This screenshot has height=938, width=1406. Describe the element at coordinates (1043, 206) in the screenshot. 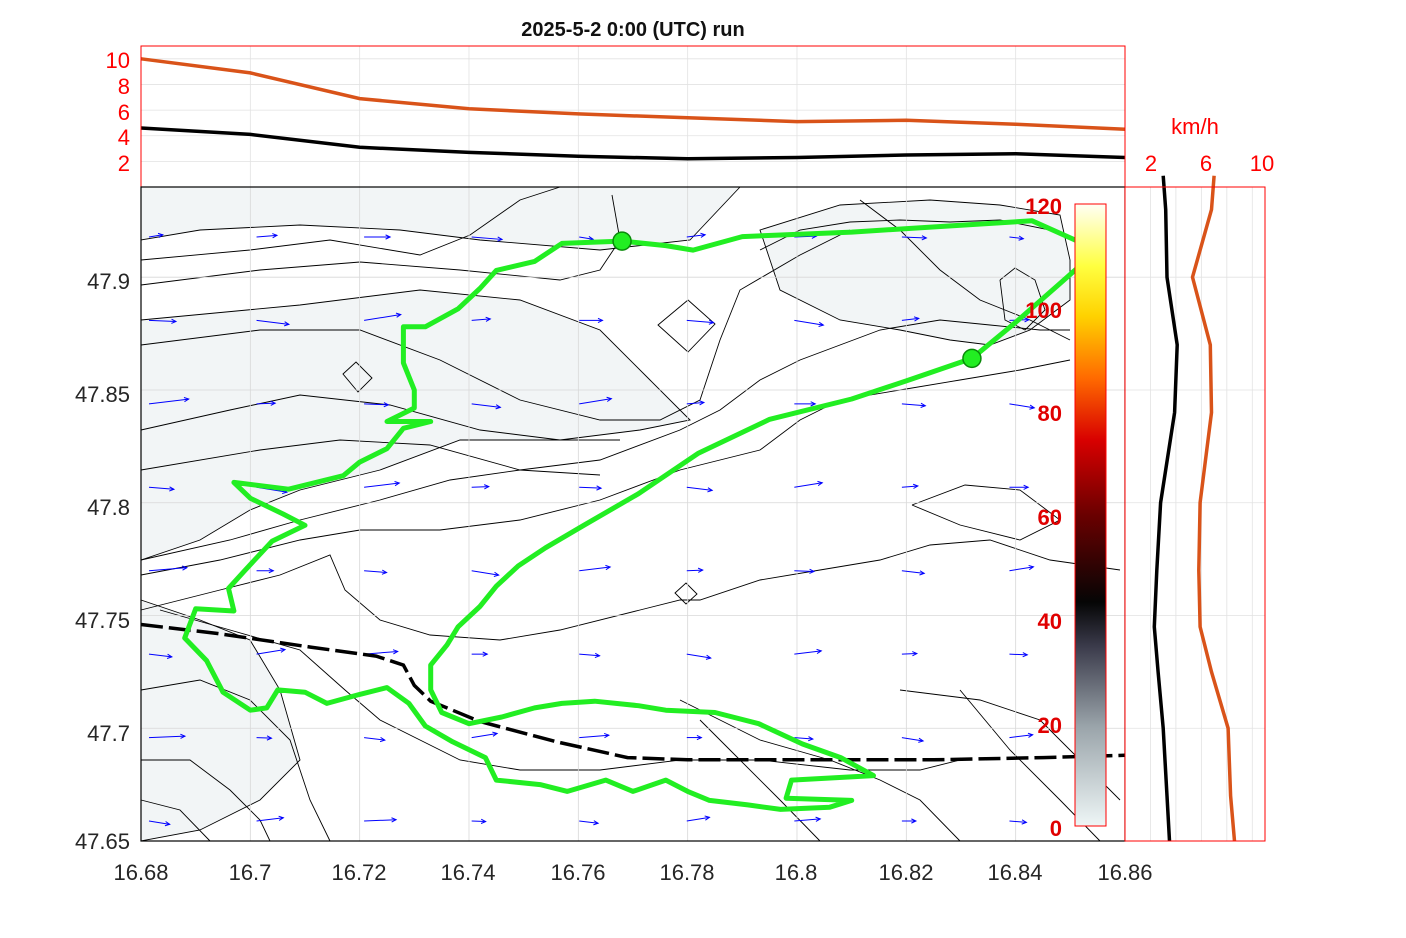

I see `colorbar-tick-label: 120` at that location.